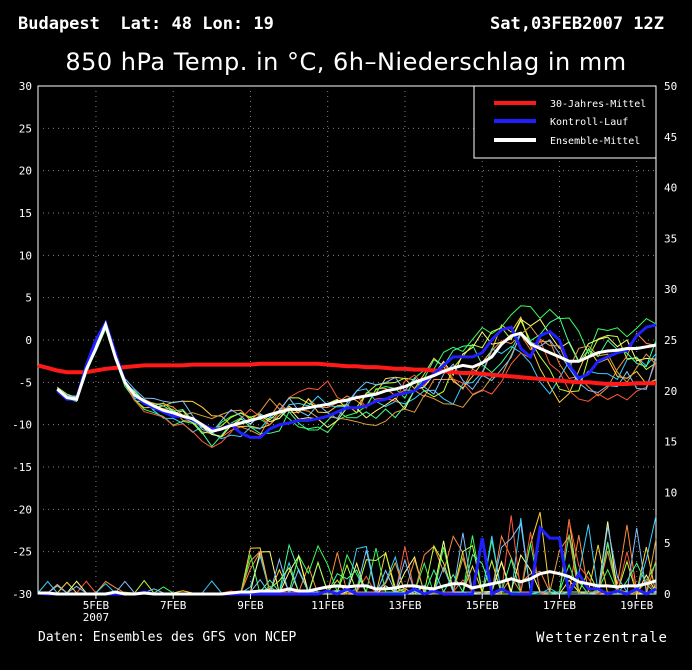 The height and width of the screenshot is (670, 692). I want to click on y-left-tick-label: 20, so click(25, 171).